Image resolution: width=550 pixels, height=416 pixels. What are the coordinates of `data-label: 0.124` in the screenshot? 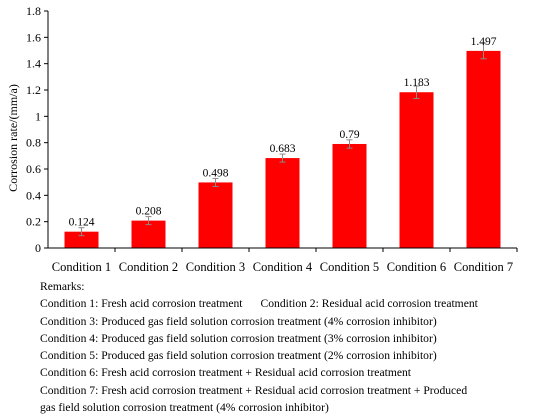 It's located at (82, 223).